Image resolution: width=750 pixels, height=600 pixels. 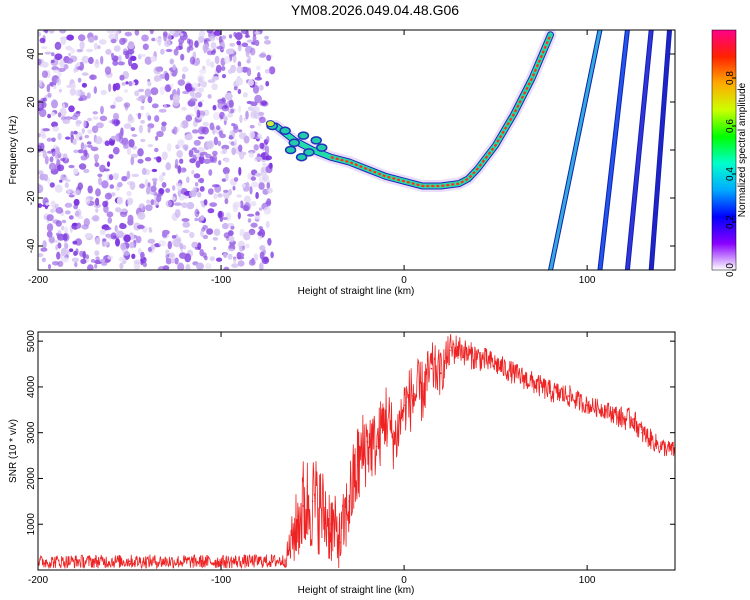 I want to click on snr-x-label: Height of straight line (km), so click(x=356, y=590).